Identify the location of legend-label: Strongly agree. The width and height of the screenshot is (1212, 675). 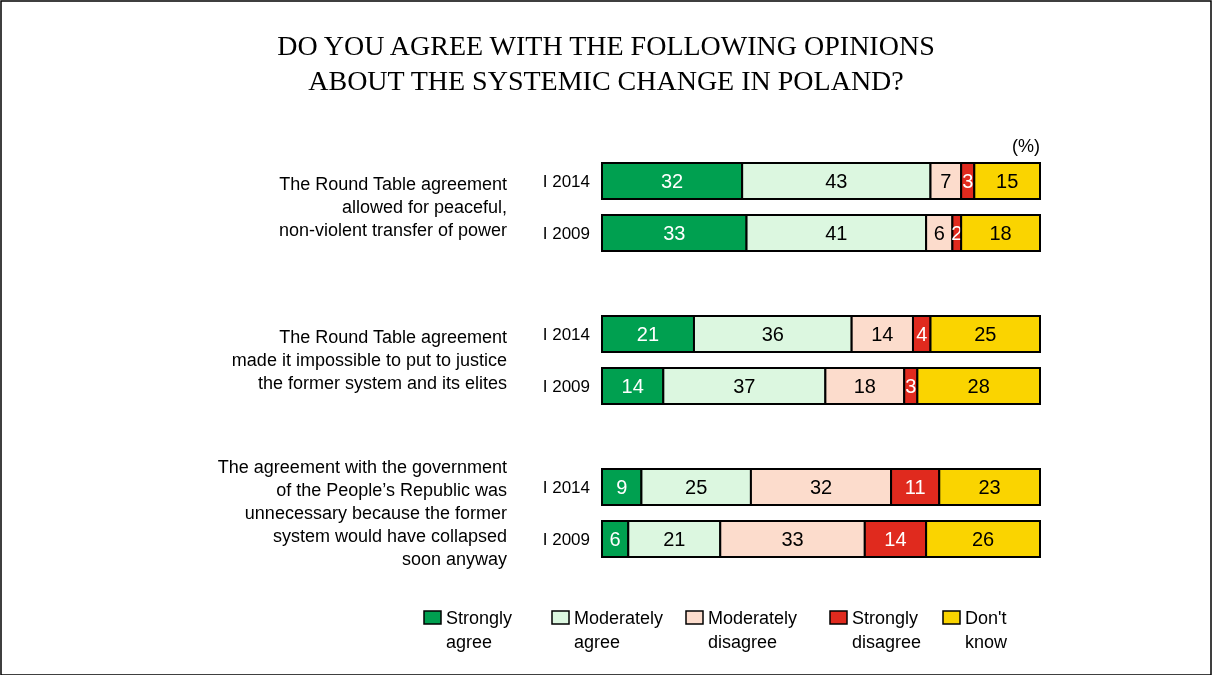
(479, 630).